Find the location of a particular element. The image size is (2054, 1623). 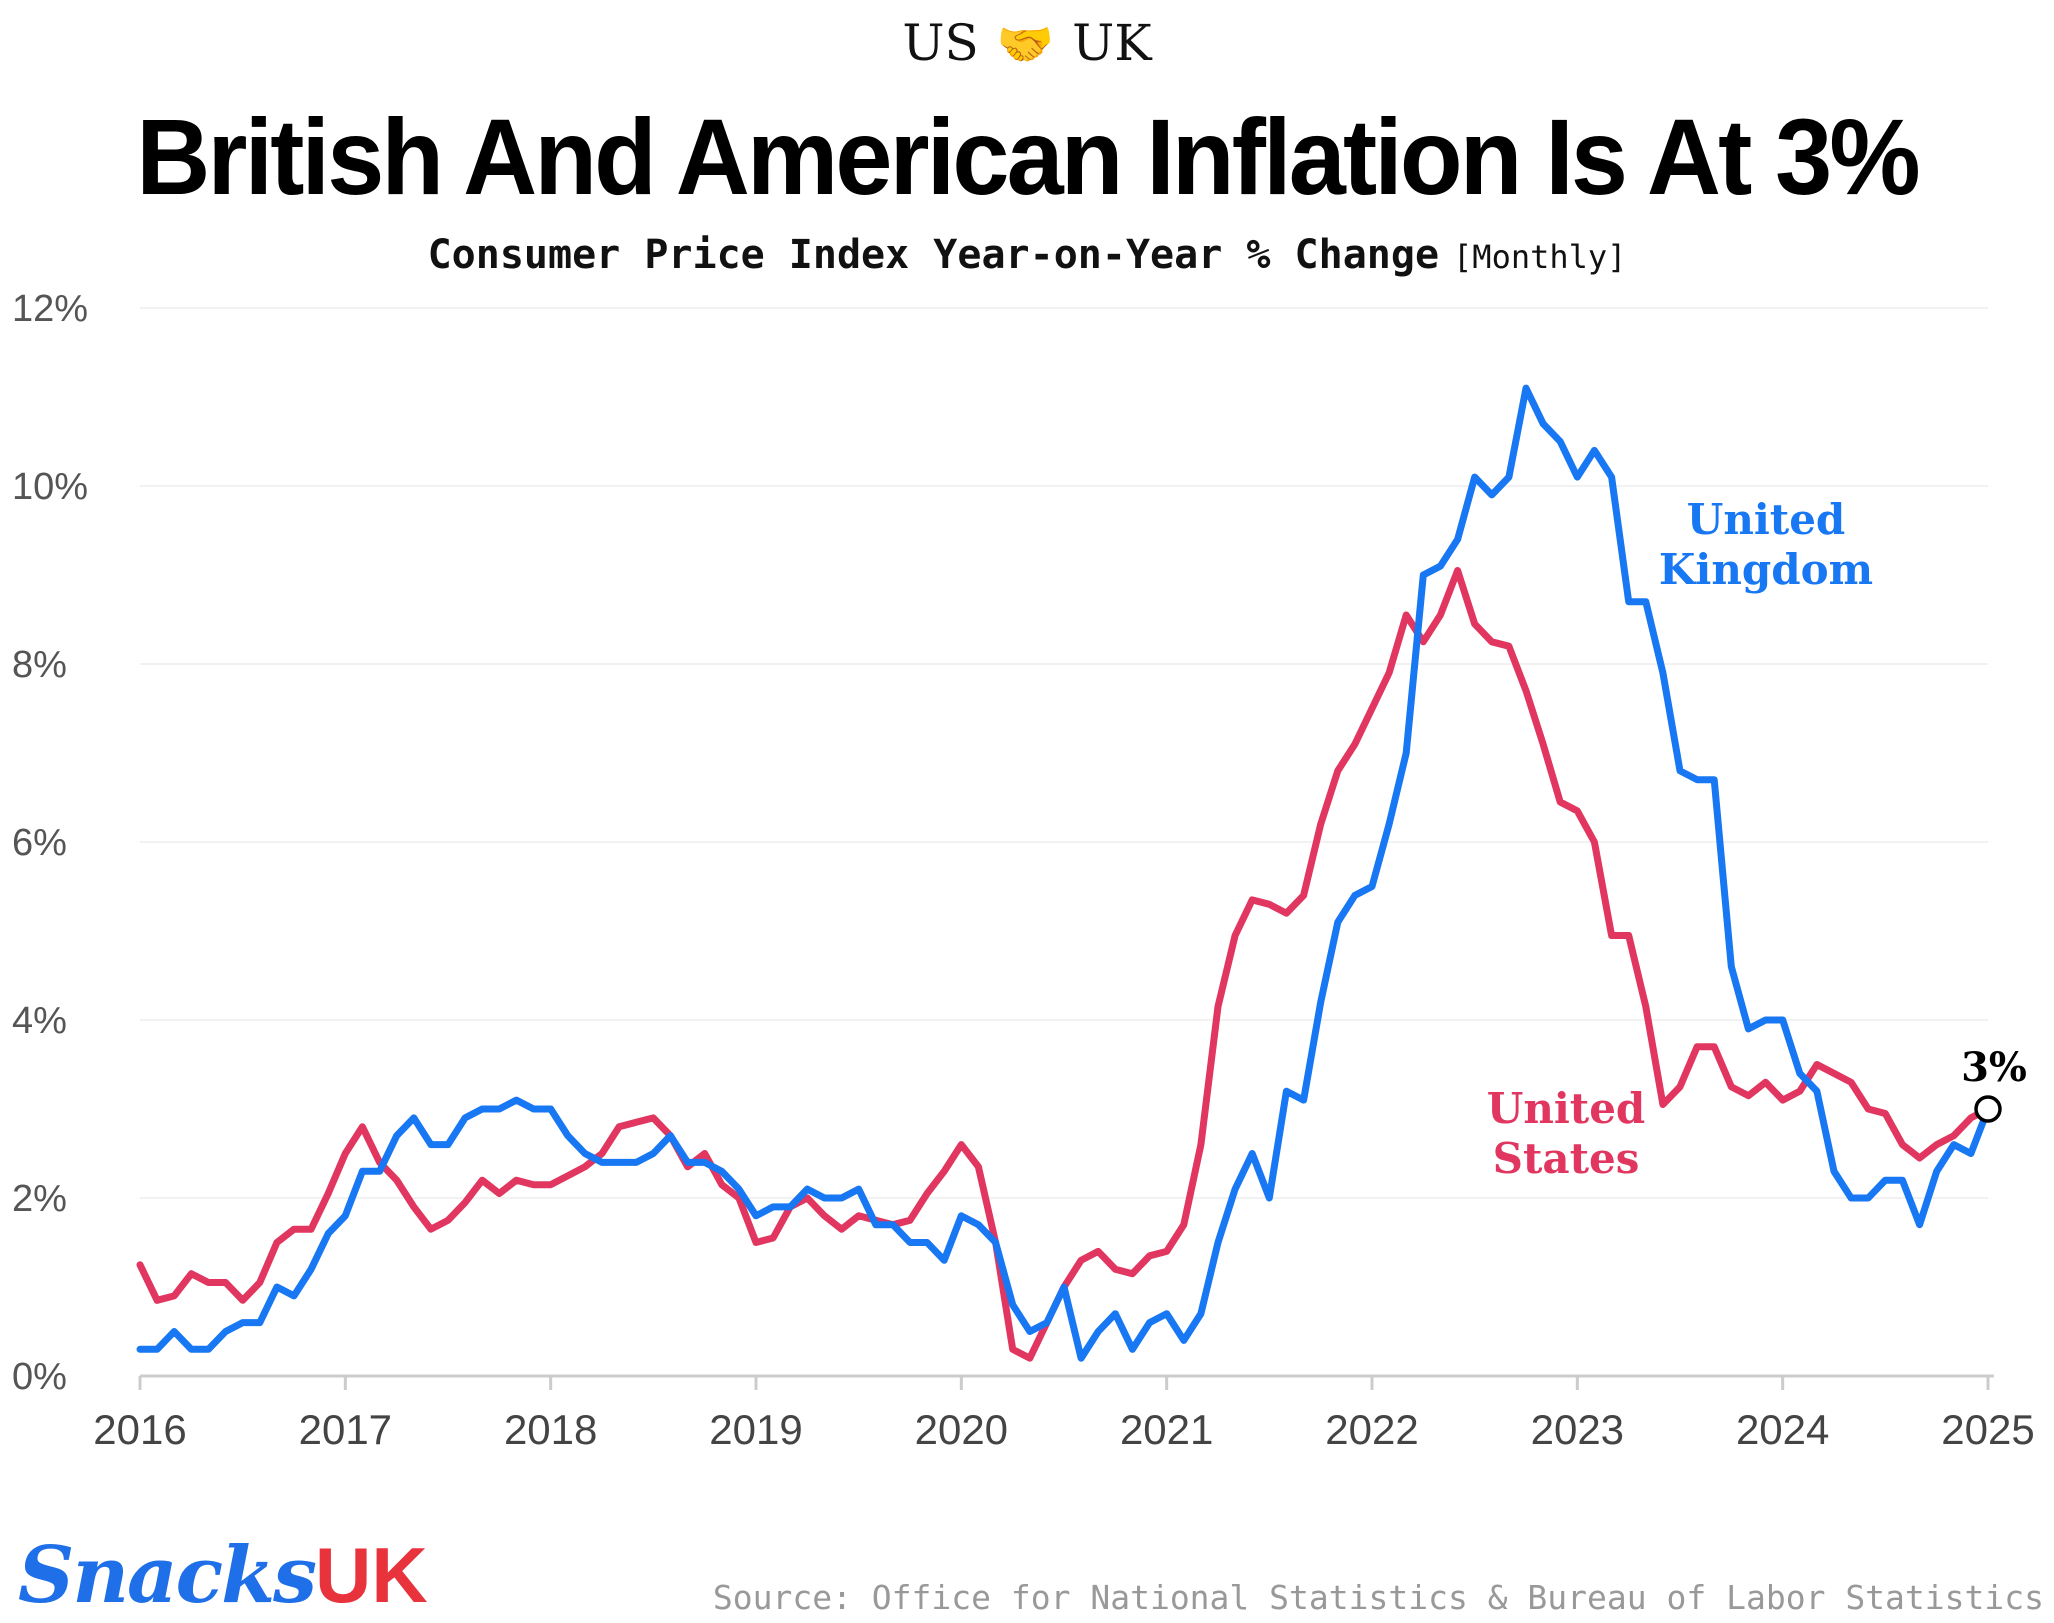

kicker-us: US is located at coordinates (940, 43).